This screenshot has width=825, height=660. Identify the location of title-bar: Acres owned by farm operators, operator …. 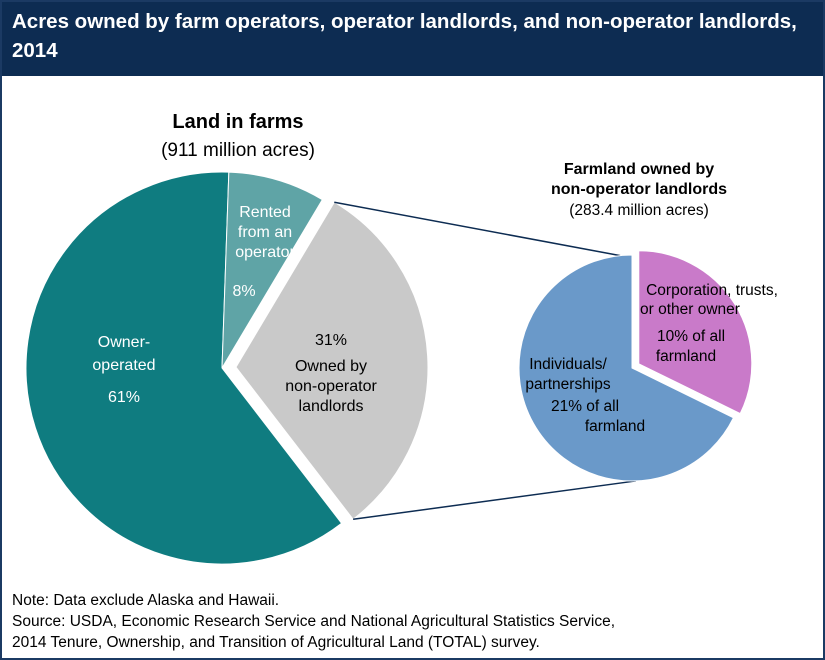
(412, 39).